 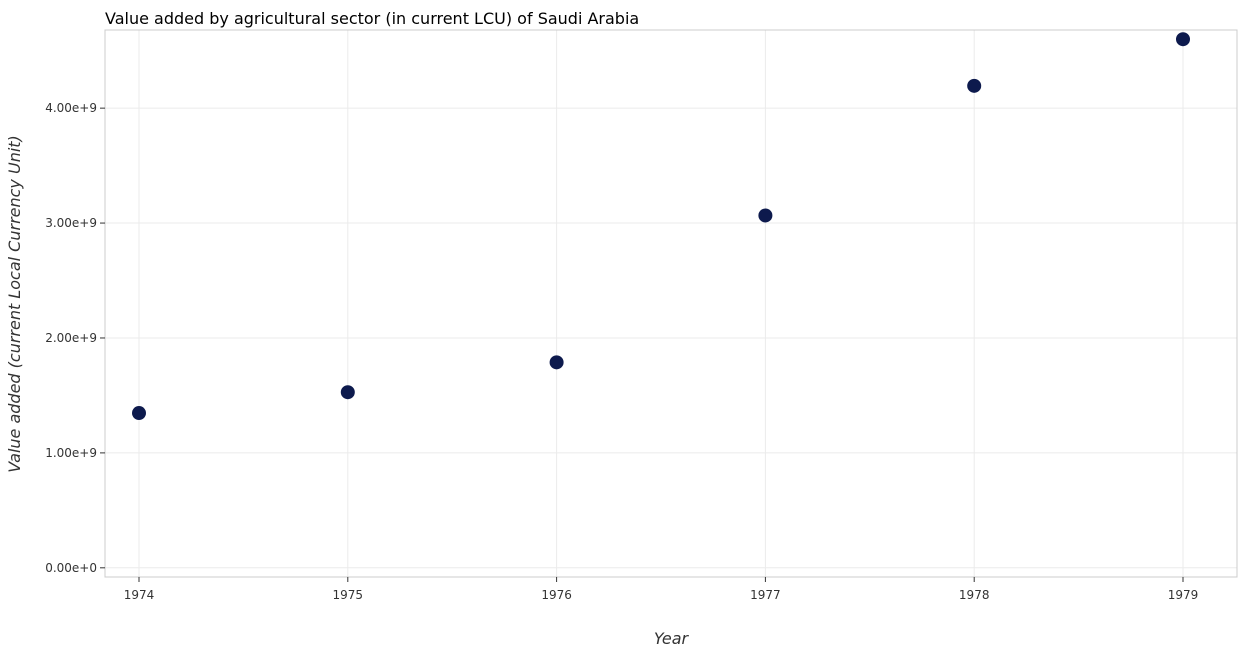 I want to click on data-point-1975, so click(x=347, y=392).